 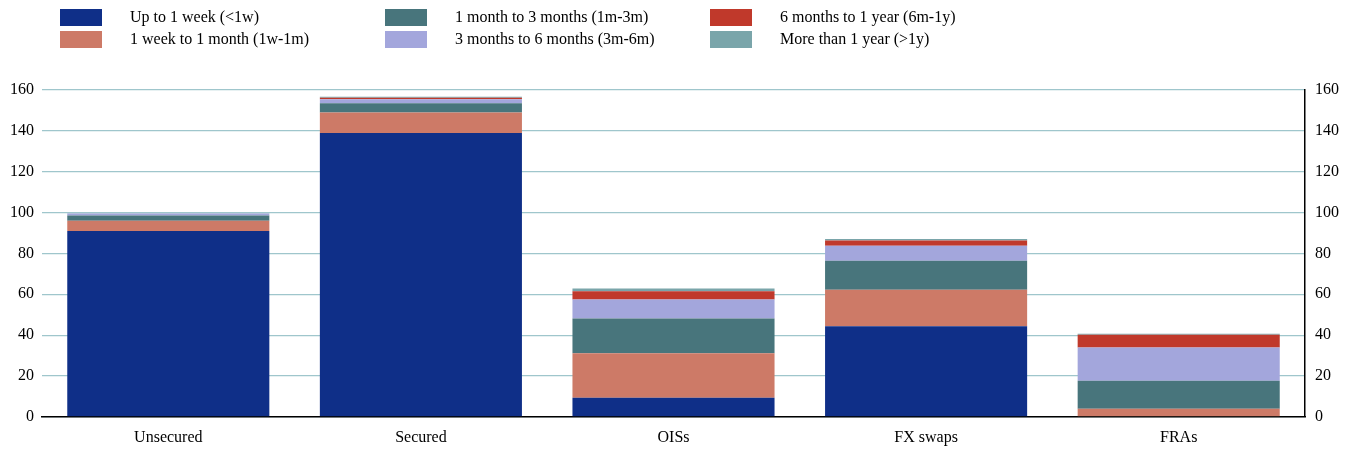 What do you see at coordinates (194, 17) in the screenshot?
I see `legend-label: Up to 1 week (<1w)` at bounding box center [194, 17].